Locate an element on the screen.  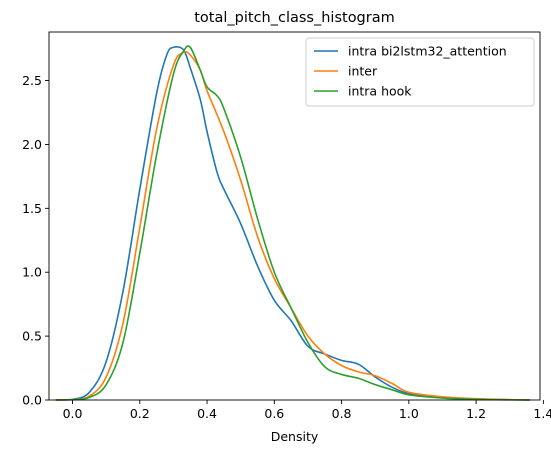
y-tick-label: 0.0 is located at coordinates (32, 400).